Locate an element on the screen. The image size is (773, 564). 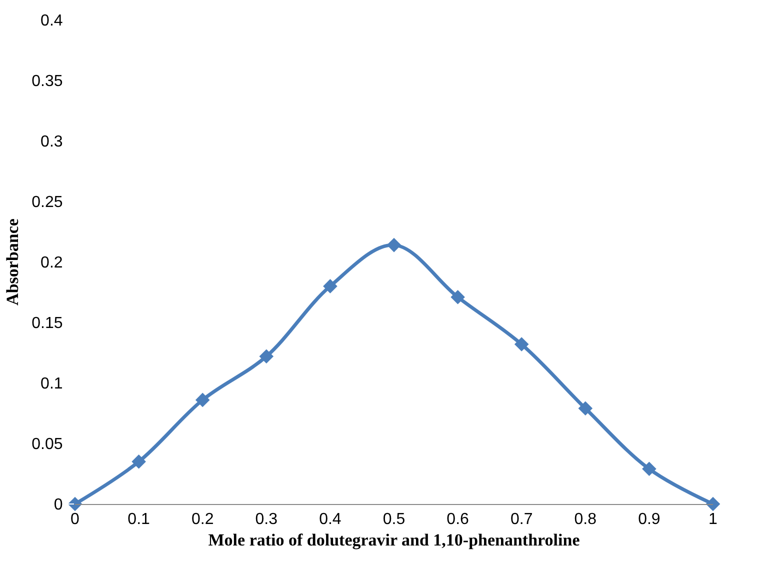
x-tick-label: 0.8 is located at coordinates (585, 519).